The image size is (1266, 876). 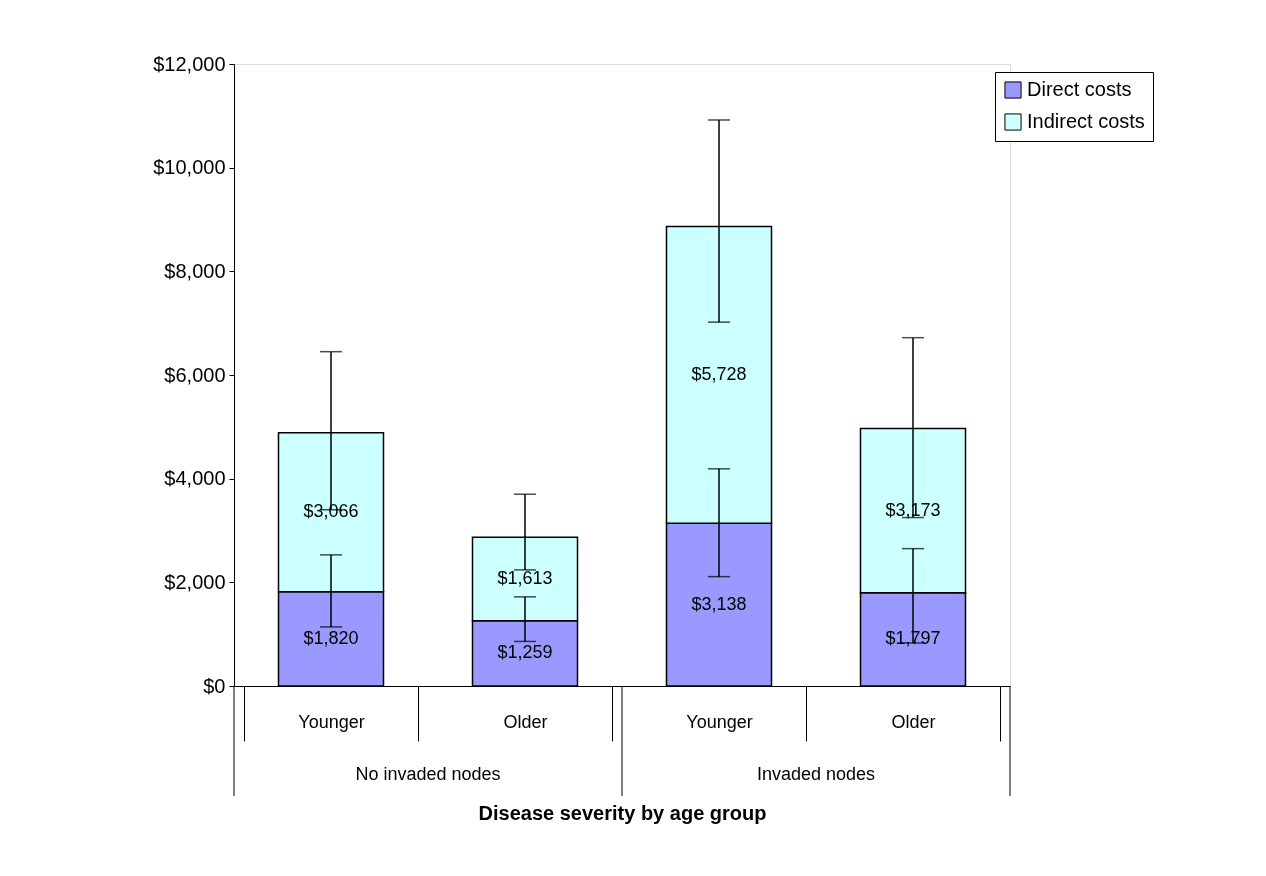 I want to click on data-label: $5,728, so click(x=719, y=373).